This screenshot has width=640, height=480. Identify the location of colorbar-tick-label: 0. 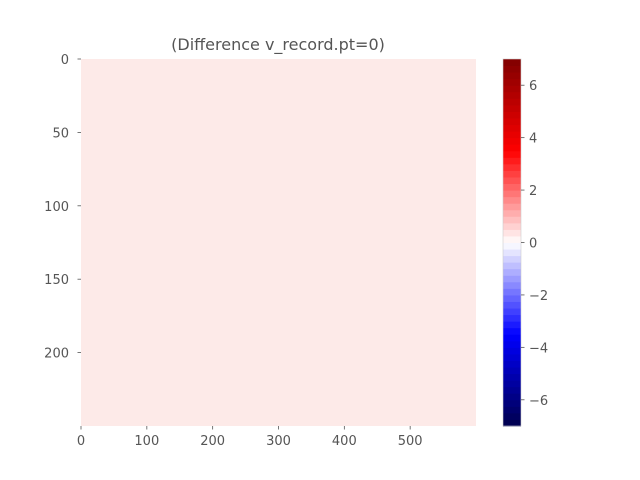
(533, 244).